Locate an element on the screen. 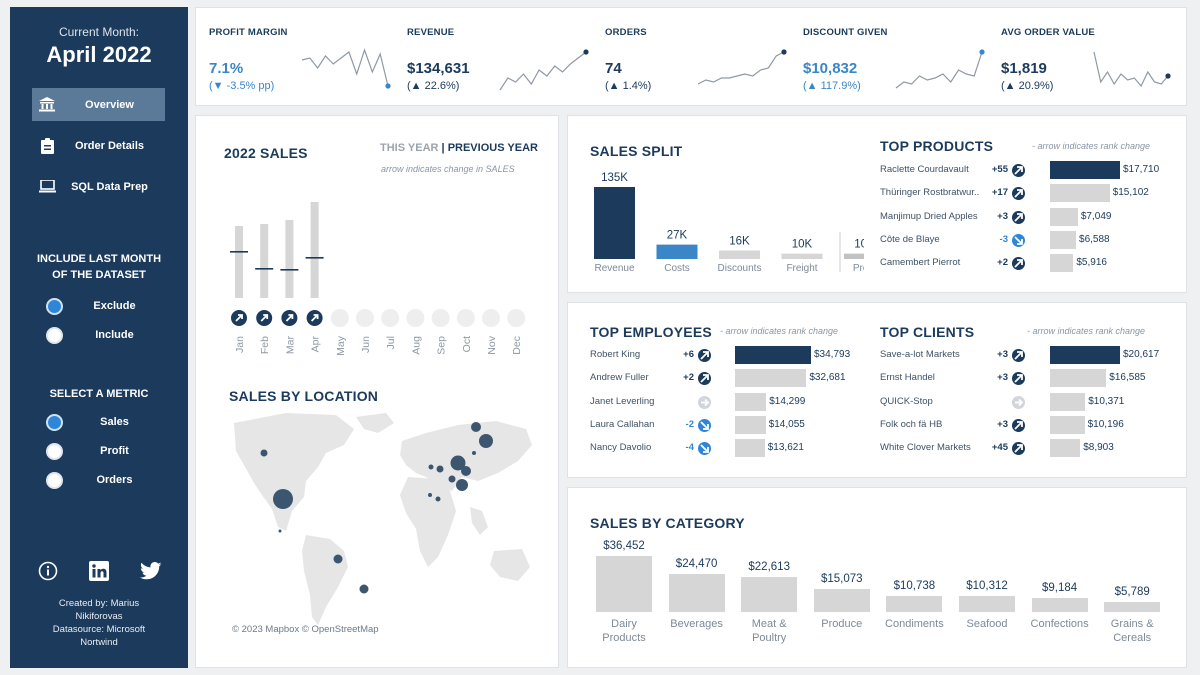 This screenshot has width=1200, height=675. split-bar-profit is located at coordinates (854, 256).